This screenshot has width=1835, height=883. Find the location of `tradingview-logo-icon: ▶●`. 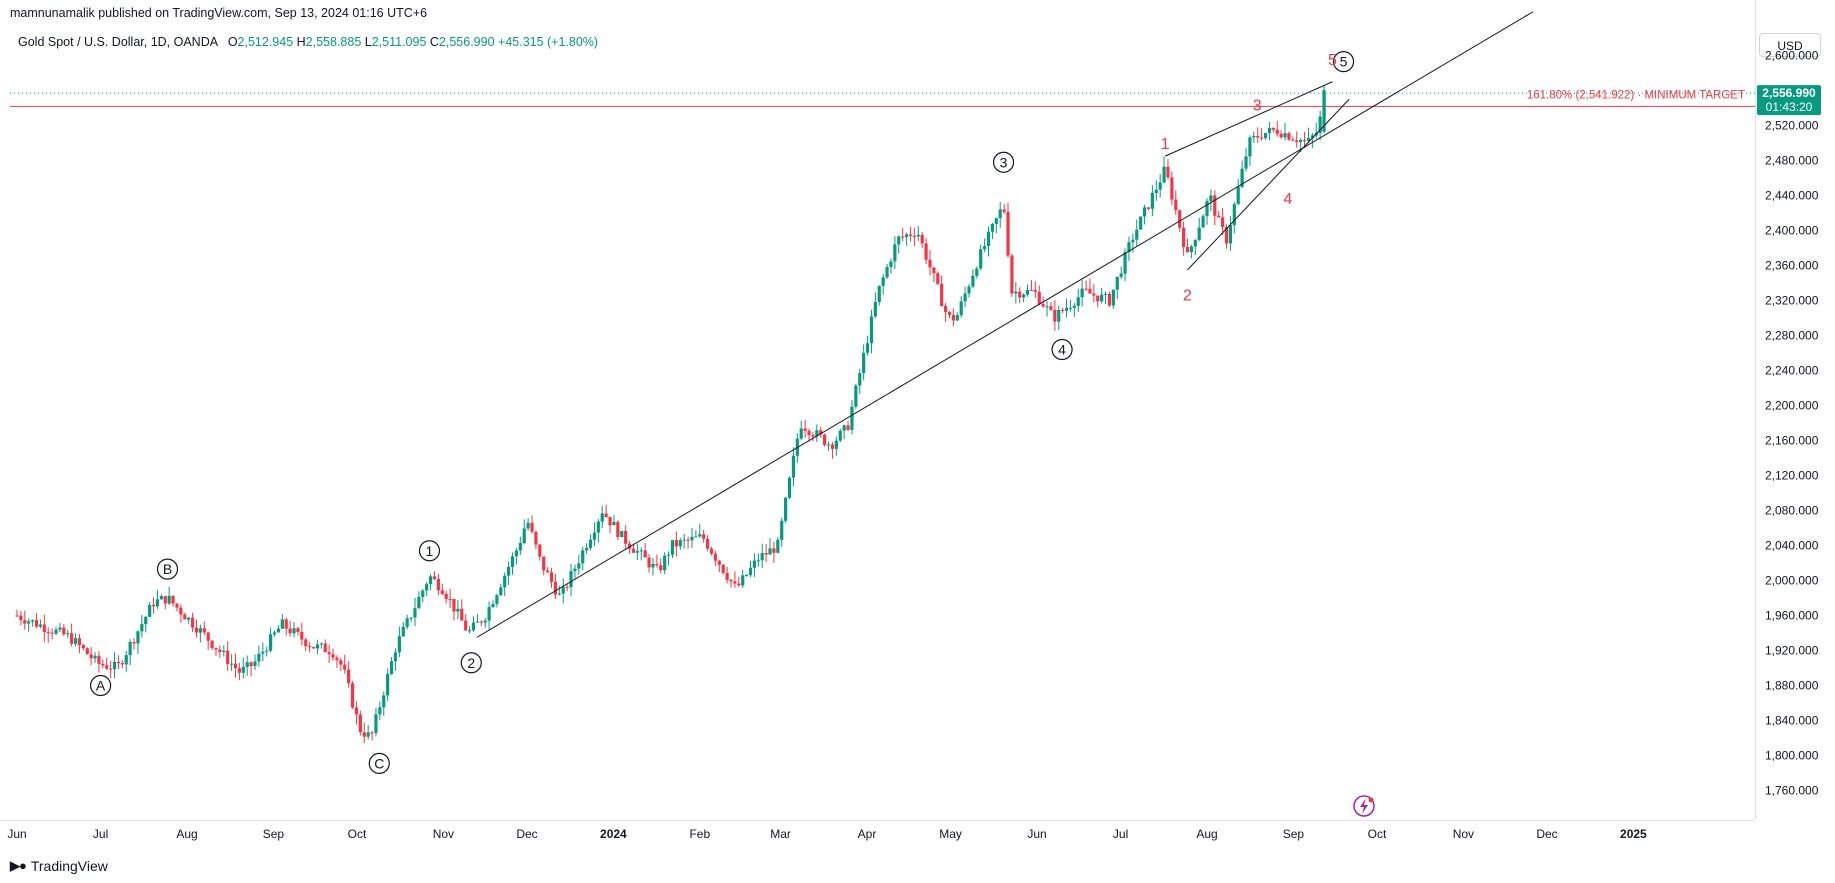

tradingview-logo-icon: ▶● is located at coordinates (18, 865).